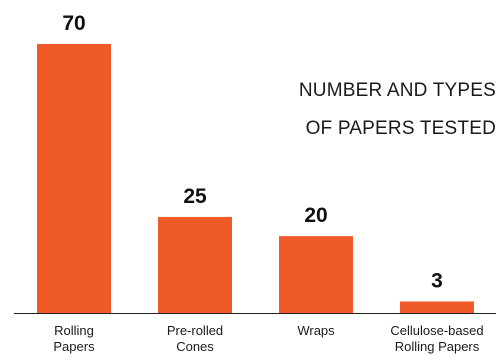 This screenshot has width=498, height=360. I want to click on category-label-3: Cellulose-based Rolling Papers, so click(436, 338).